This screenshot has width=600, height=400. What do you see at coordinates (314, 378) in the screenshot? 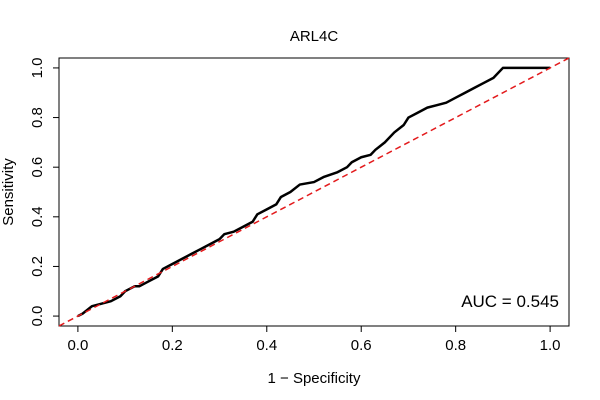
I see `x-axis-label: 1 − Specificity` at bounding box center [314, 378].